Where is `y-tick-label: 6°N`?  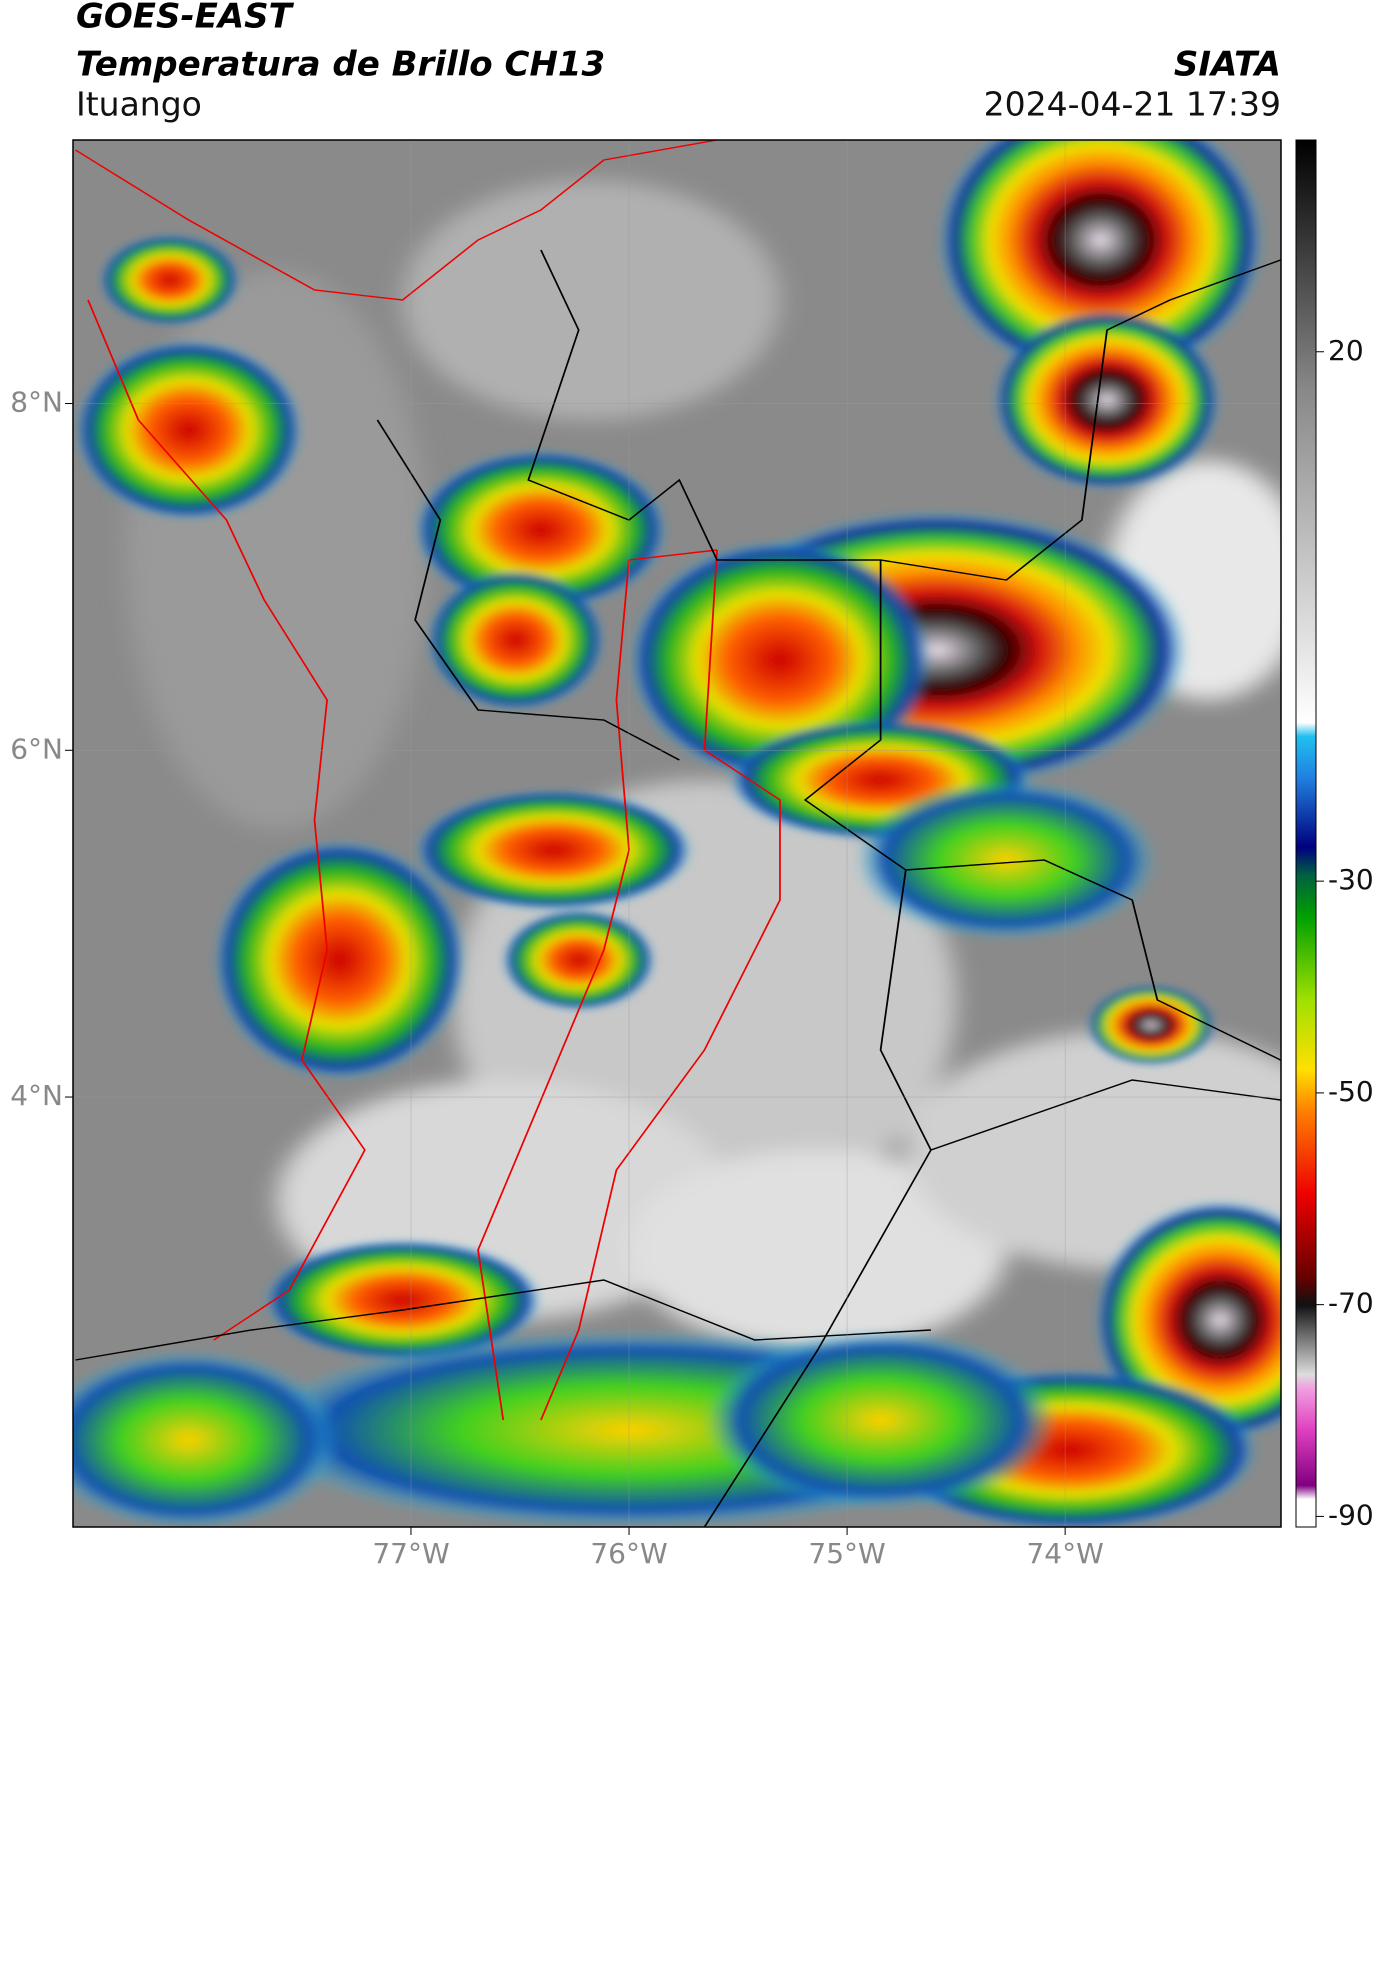 y-tick-label: 6°N is located at coordinates (36, 748).